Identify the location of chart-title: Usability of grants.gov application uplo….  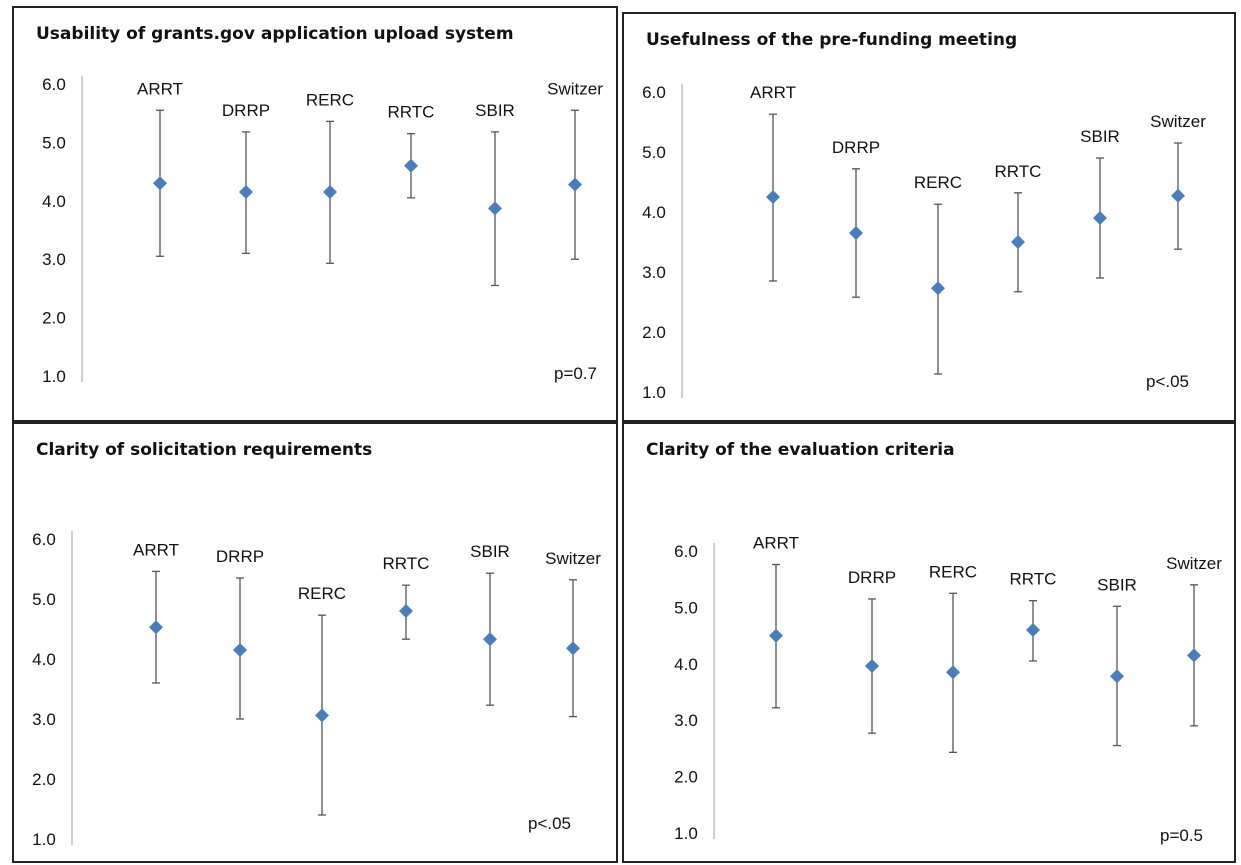
(275, 34).